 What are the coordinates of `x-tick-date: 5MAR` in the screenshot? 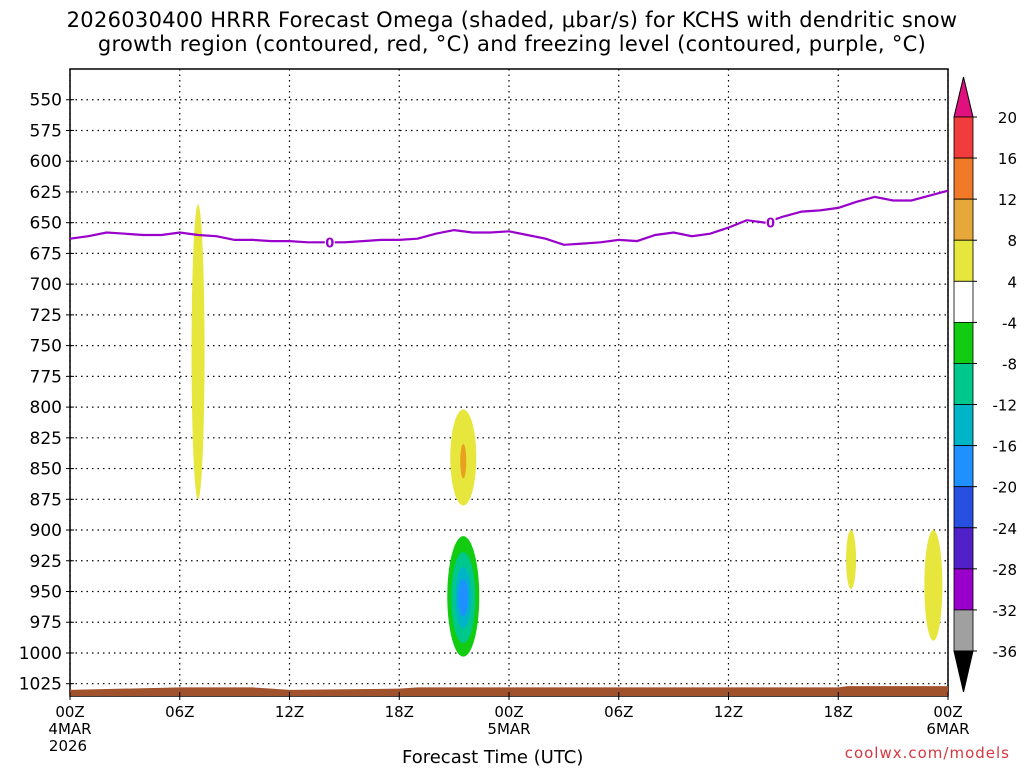 It's located at (508, 729).